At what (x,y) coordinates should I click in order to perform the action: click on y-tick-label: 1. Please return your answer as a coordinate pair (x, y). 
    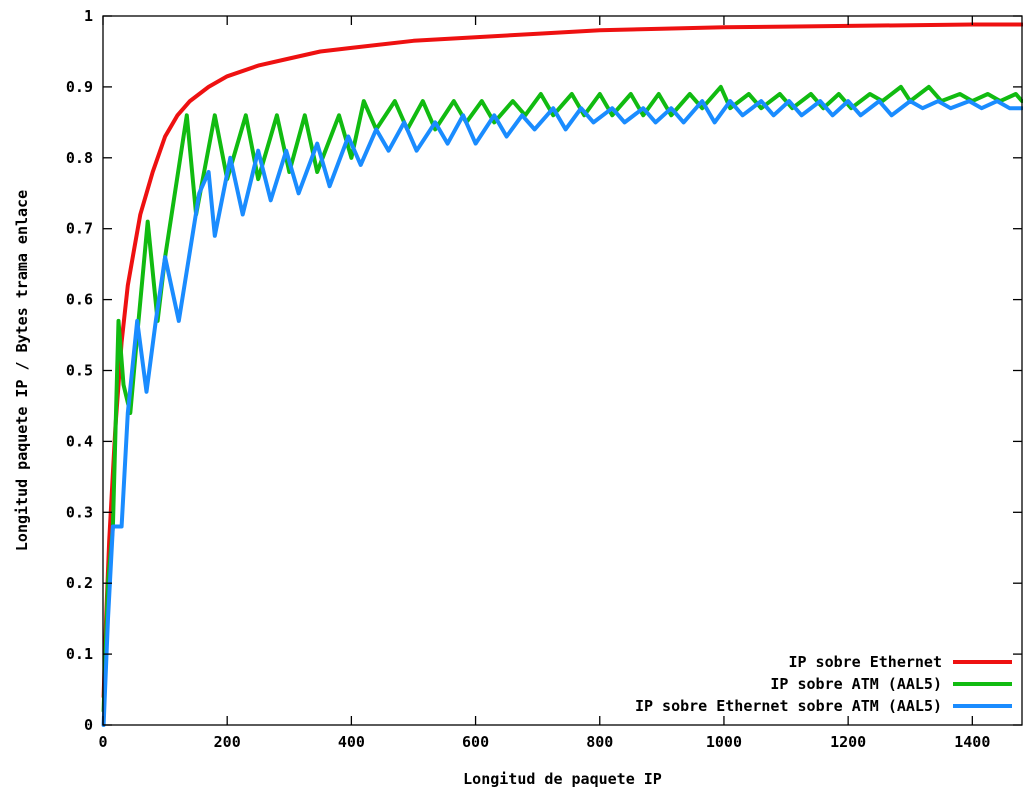
    Looking at the image, I should click on (88, 16).